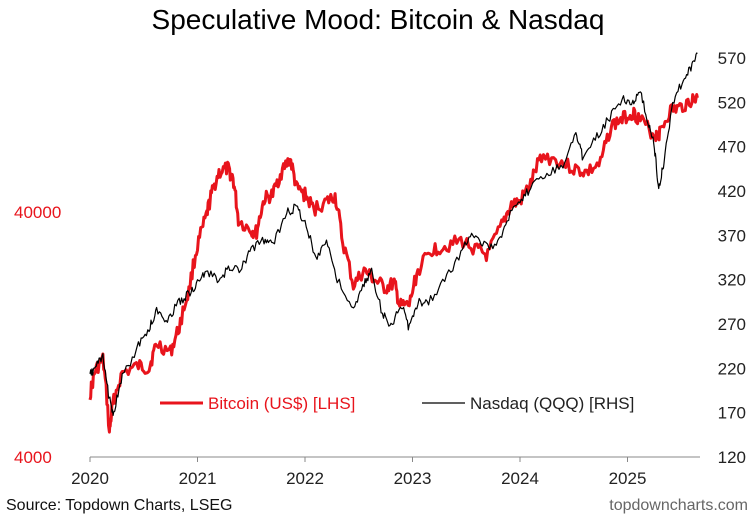  I want to click on legend: Bitcoin (US$) [LHS] Nasdaq (QQQ) [RHS], so click(410, 403).